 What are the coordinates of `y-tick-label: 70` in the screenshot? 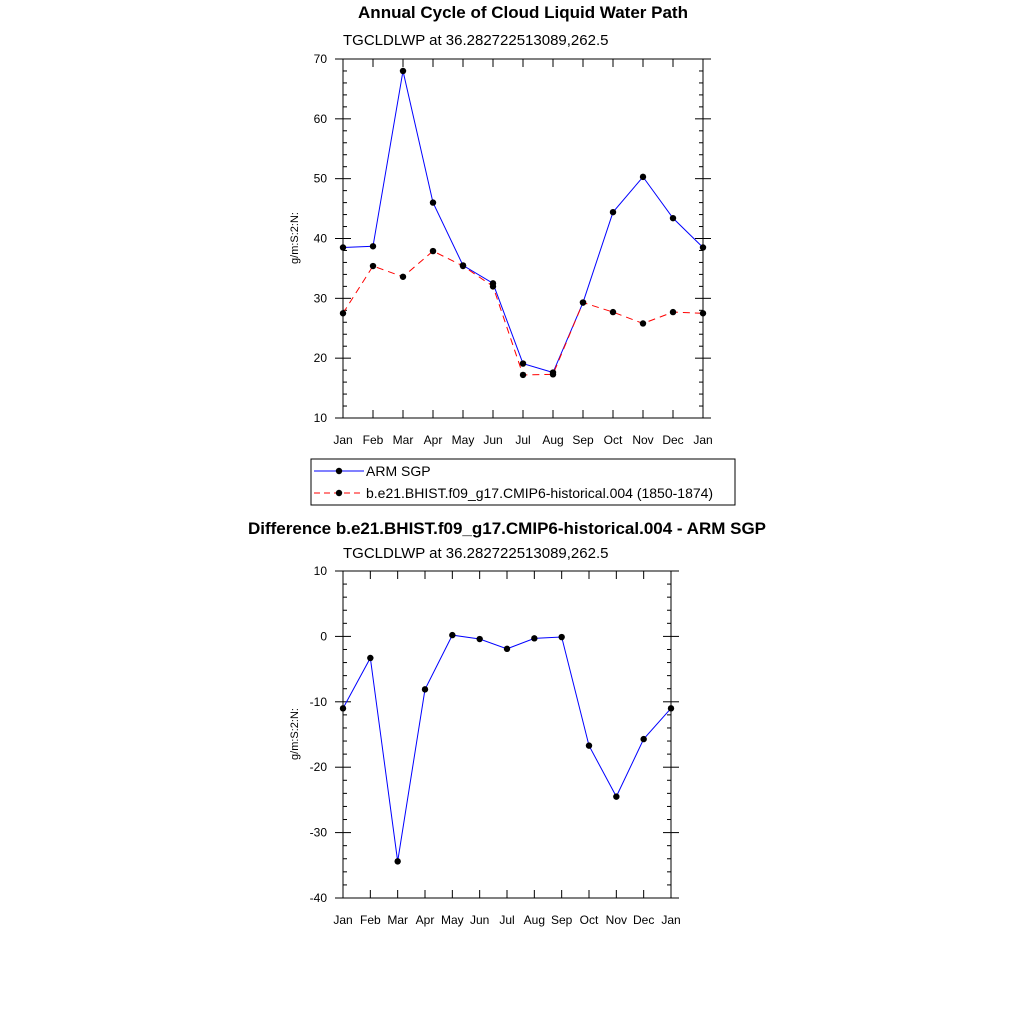 It's located at (321, 59).